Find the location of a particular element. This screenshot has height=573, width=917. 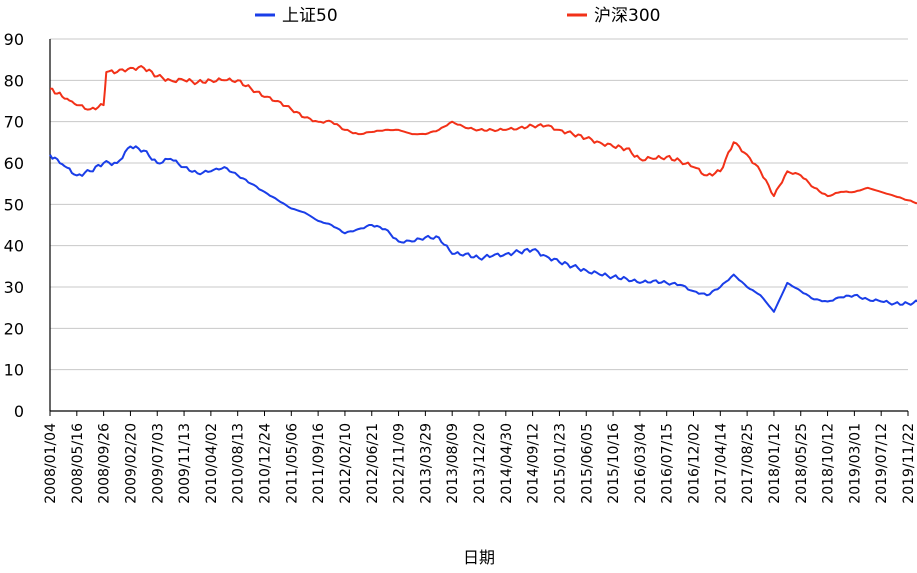

x-tick-label-16: 2013/12/20 is located at coordinates (480, 463).